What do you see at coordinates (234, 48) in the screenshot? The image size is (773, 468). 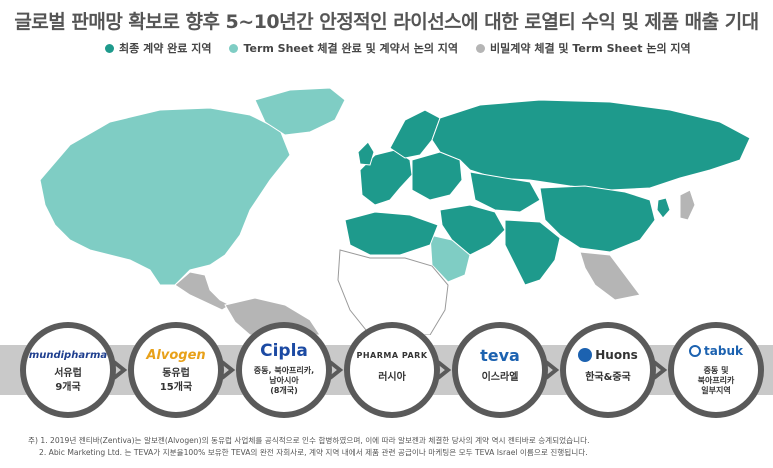 I see `legend-dot-termsheet` at bounding box center [234, 48].